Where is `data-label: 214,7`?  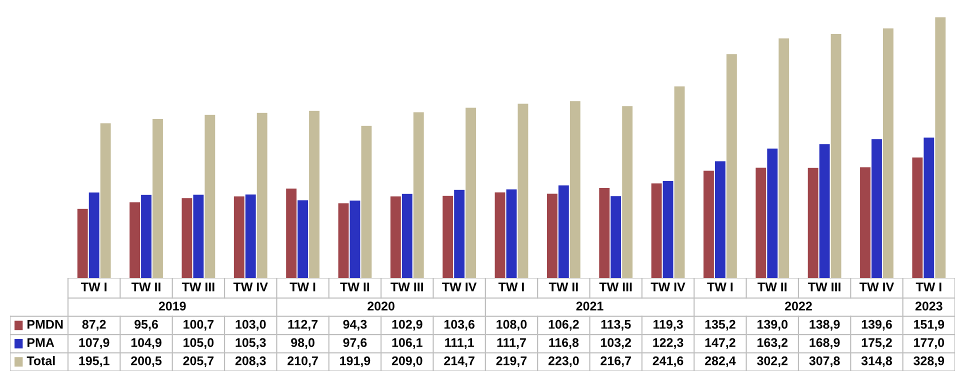
data-label: 214,7 is located at coordinates (459, 362).